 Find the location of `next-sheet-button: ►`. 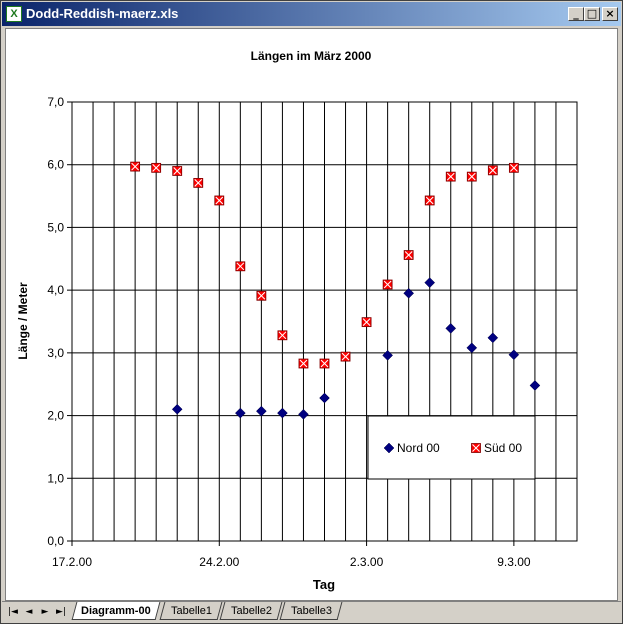

next-sheet-button: ► is located at coordinates (45, 612).